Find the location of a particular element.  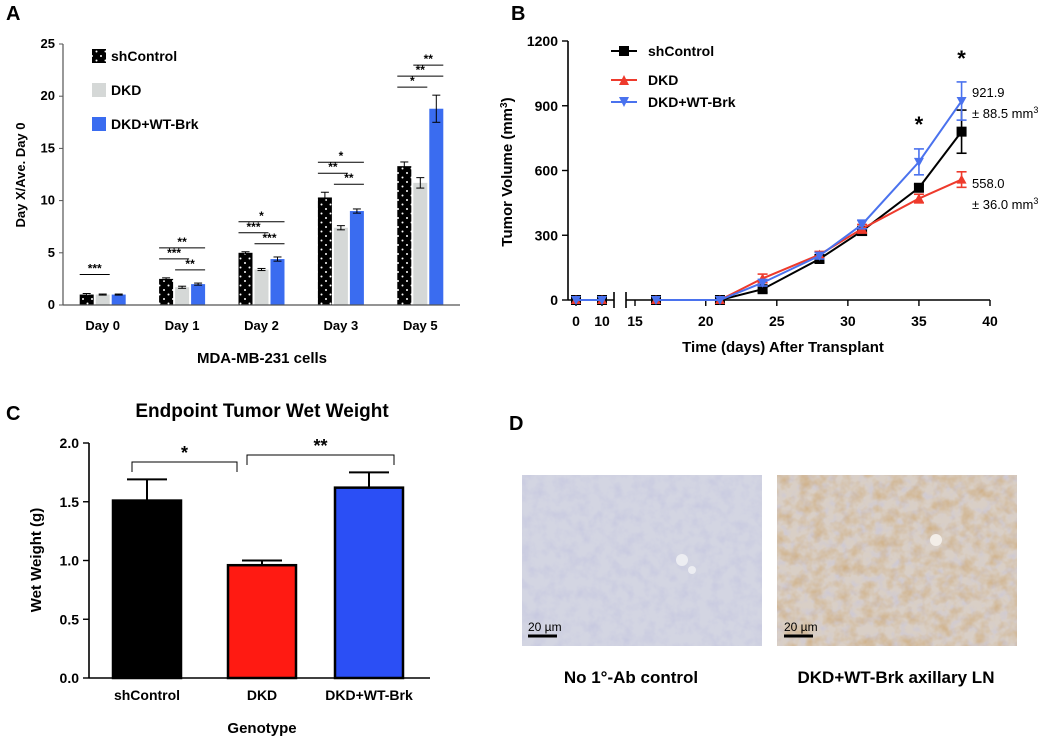

chart-c-ytick-label: 2.0 is located at coordinates (70, 443).